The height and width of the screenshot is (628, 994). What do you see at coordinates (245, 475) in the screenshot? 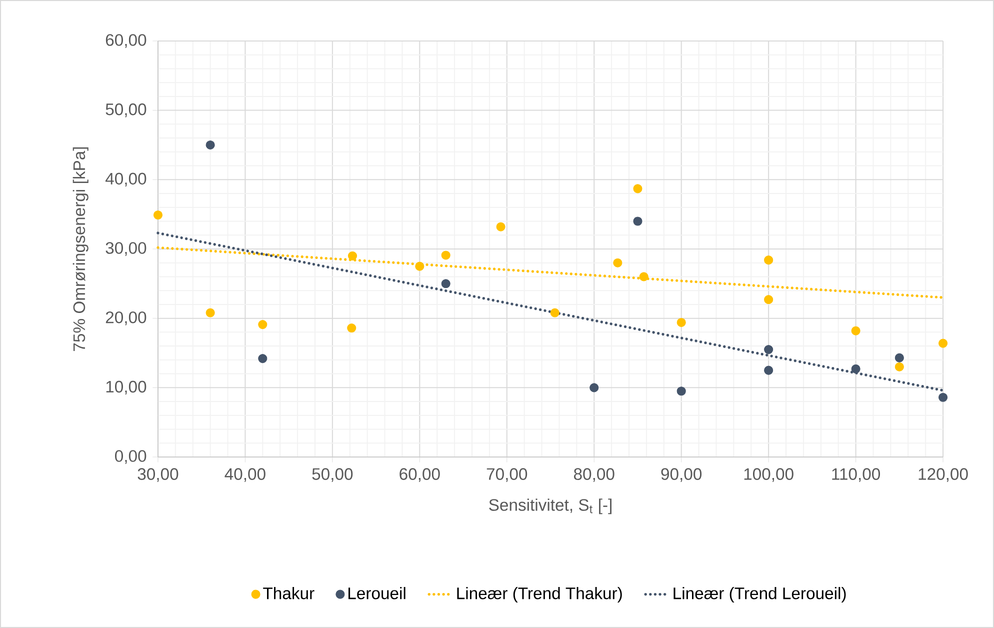
I see `x-tick-label: 40,00` at bounding box center [245, 475].